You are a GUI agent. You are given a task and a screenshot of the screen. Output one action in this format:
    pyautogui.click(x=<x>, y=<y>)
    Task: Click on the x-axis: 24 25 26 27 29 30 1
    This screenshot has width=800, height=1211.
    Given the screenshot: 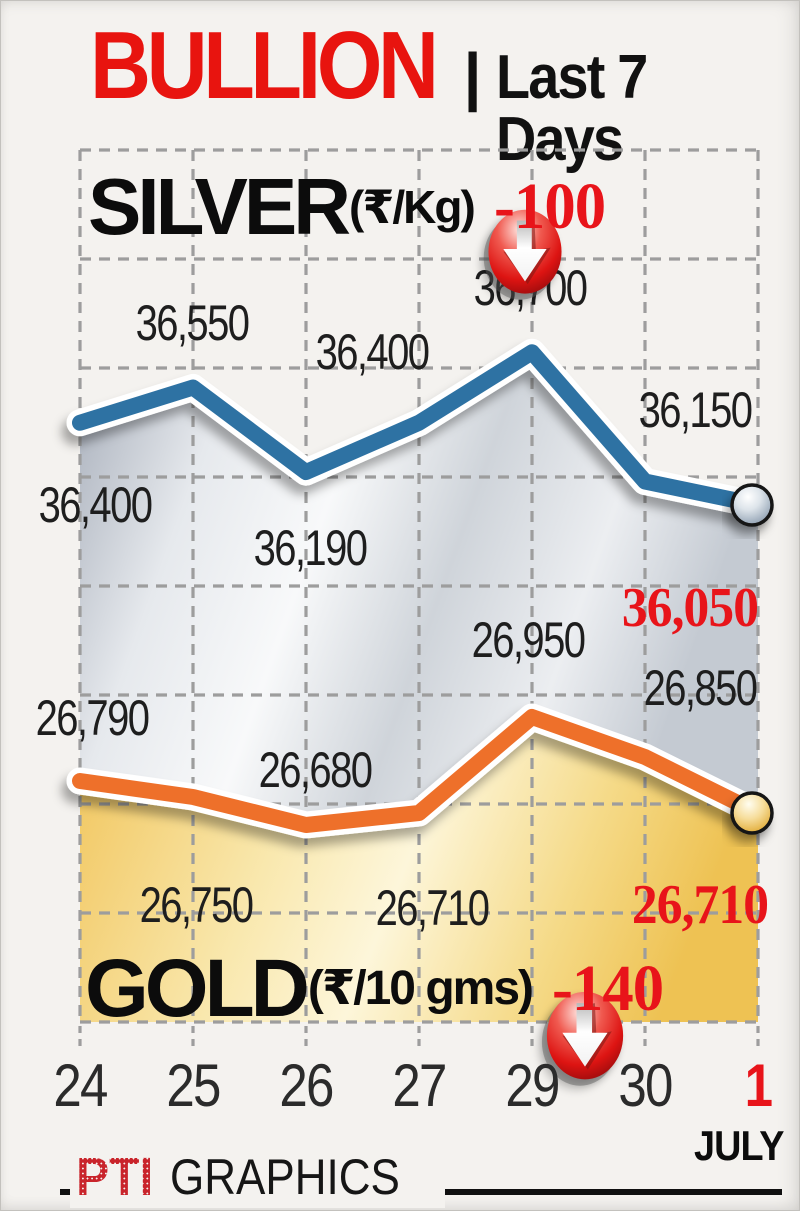 What is the action you would take?
    pyautogui.click(x=413, y=1085)
    